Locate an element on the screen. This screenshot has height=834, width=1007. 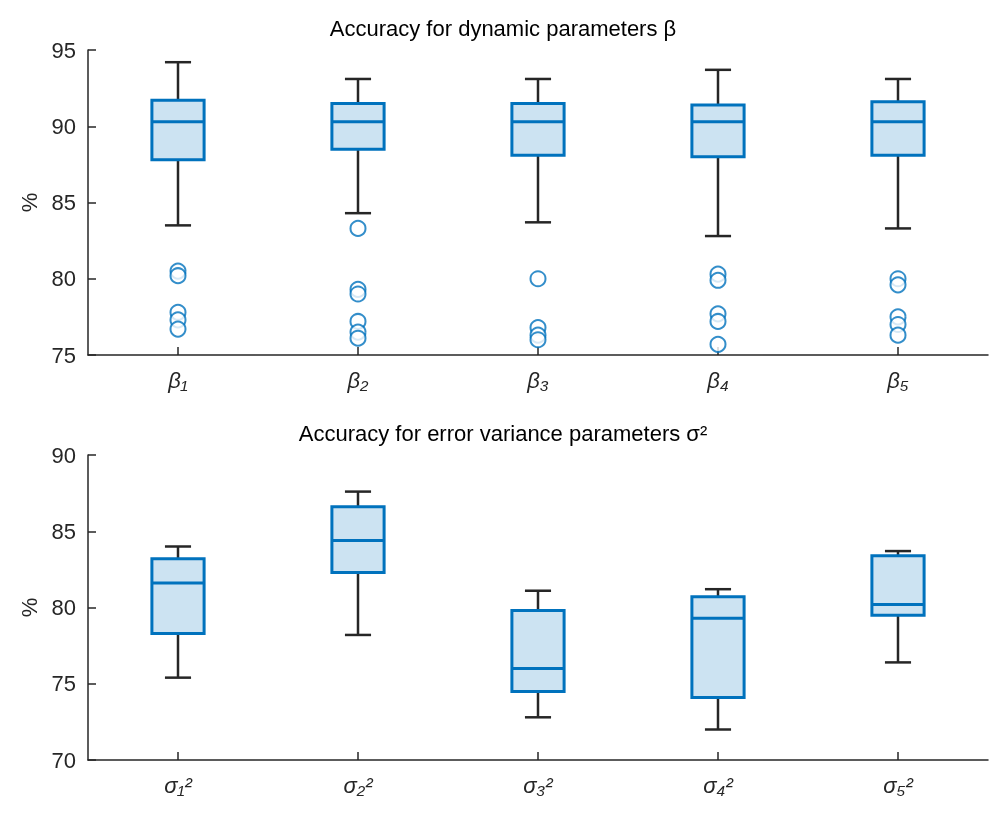
x-tick-label: β₁ is located at coordinates (177, 380).